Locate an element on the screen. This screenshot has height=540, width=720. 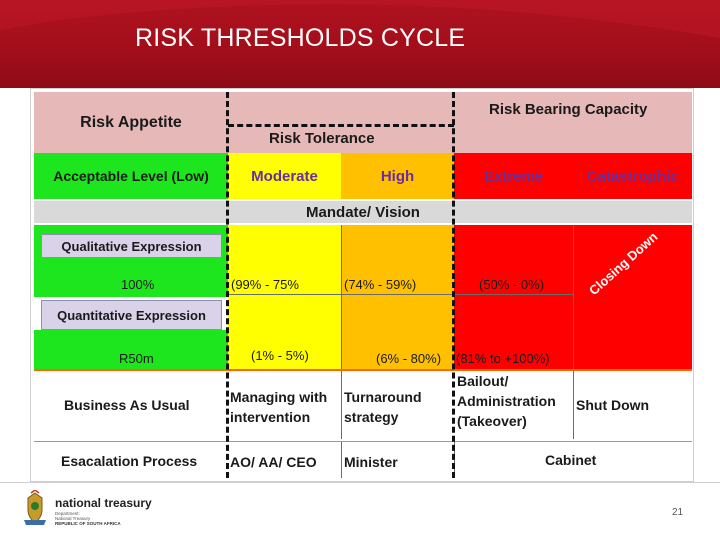
business-moderate-response: Managing with intervention is located at coordinates (278, 407).